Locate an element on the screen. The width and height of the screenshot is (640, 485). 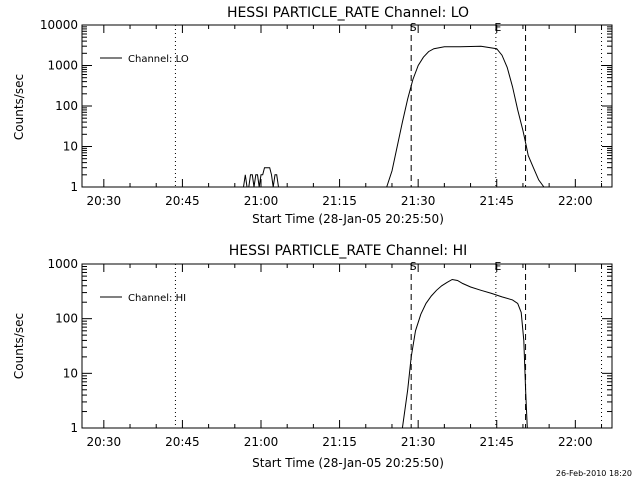
y-tick-label-lo: 10000 is located at coordinates (59, 25).